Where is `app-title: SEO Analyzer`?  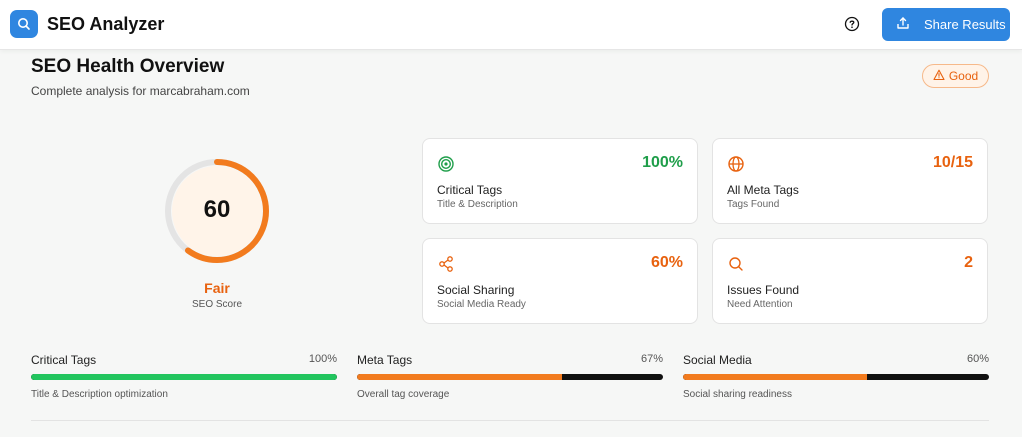
app-title: SEO Analyzer is located at coordinates (106, 24).